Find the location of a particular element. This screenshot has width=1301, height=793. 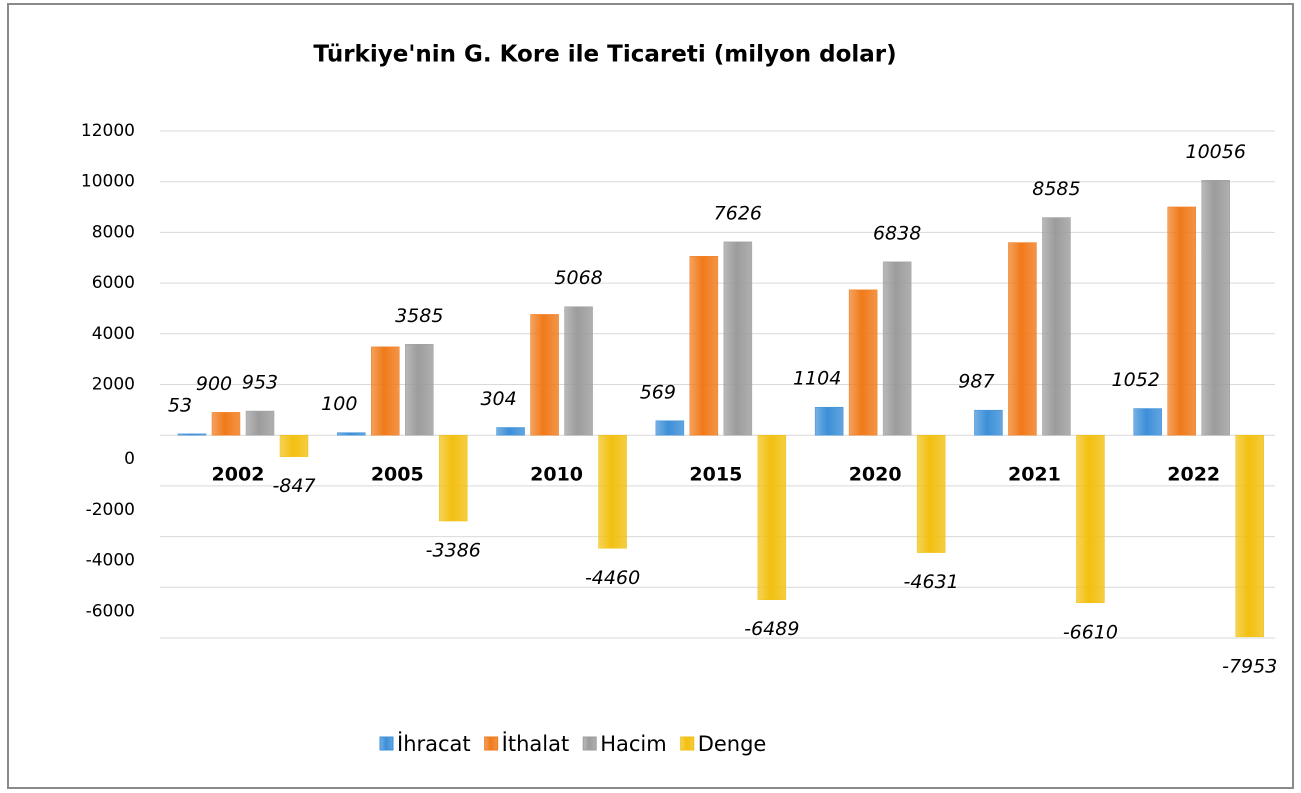

data-label: 1052 is located at coordinates (1136, 380).